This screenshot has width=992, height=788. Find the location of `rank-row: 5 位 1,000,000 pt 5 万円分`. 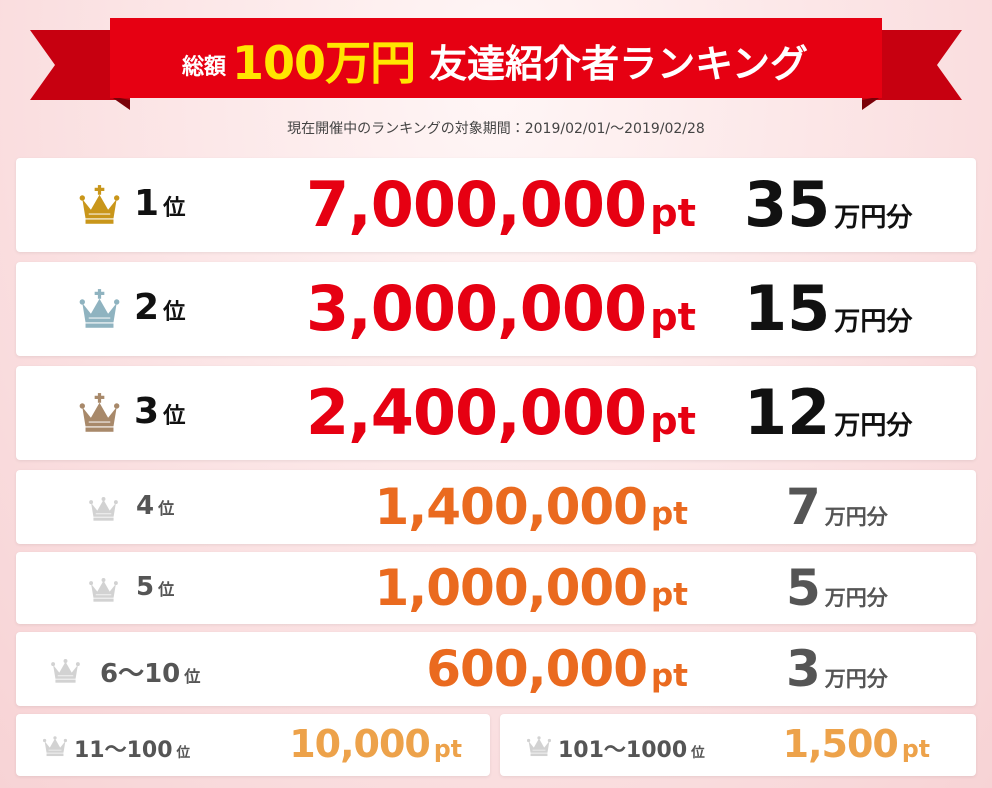

rank-row: 5 位 1,000,000 pt 5 万円分 is located at coordinates (496, 588).